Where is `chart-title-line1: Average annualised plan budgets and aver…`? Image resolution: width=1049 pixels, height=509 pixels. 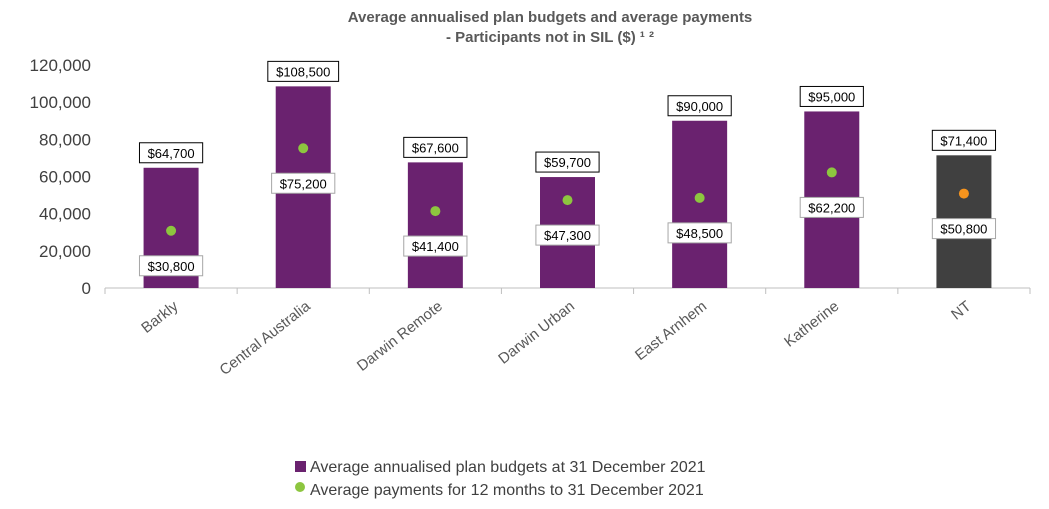
chart-title-line1: Average annualised plan budgets and aver… is located at coordinates (550, 17).